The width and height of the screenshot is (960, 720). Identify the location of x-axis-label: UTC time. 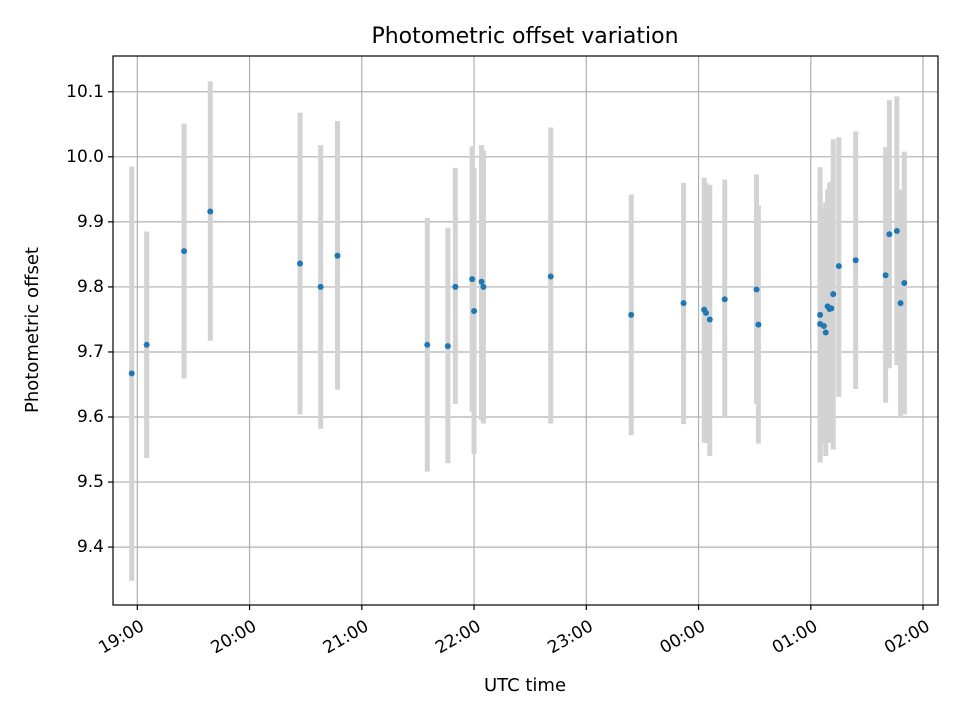
(525, 685).